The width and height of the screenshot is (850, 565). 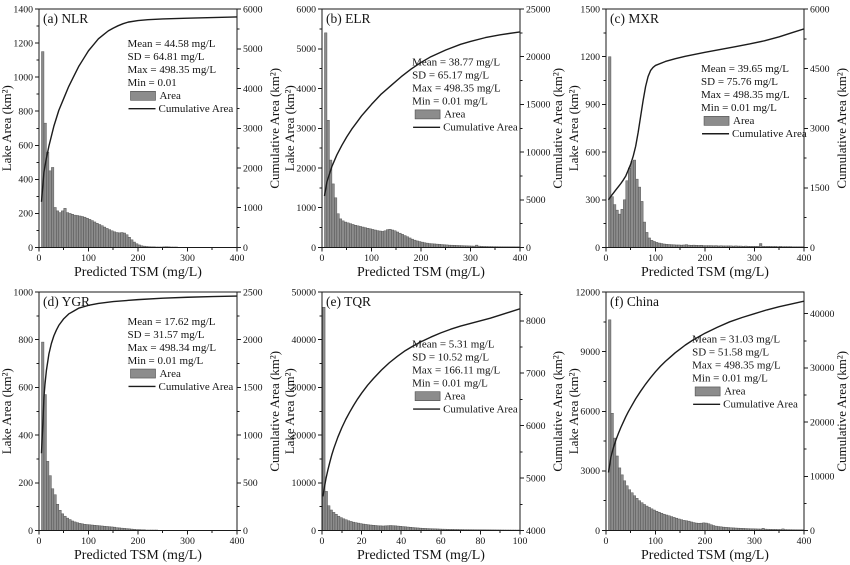 I want to click on panel-label: (d) YGR, so click(x=66, y=301).